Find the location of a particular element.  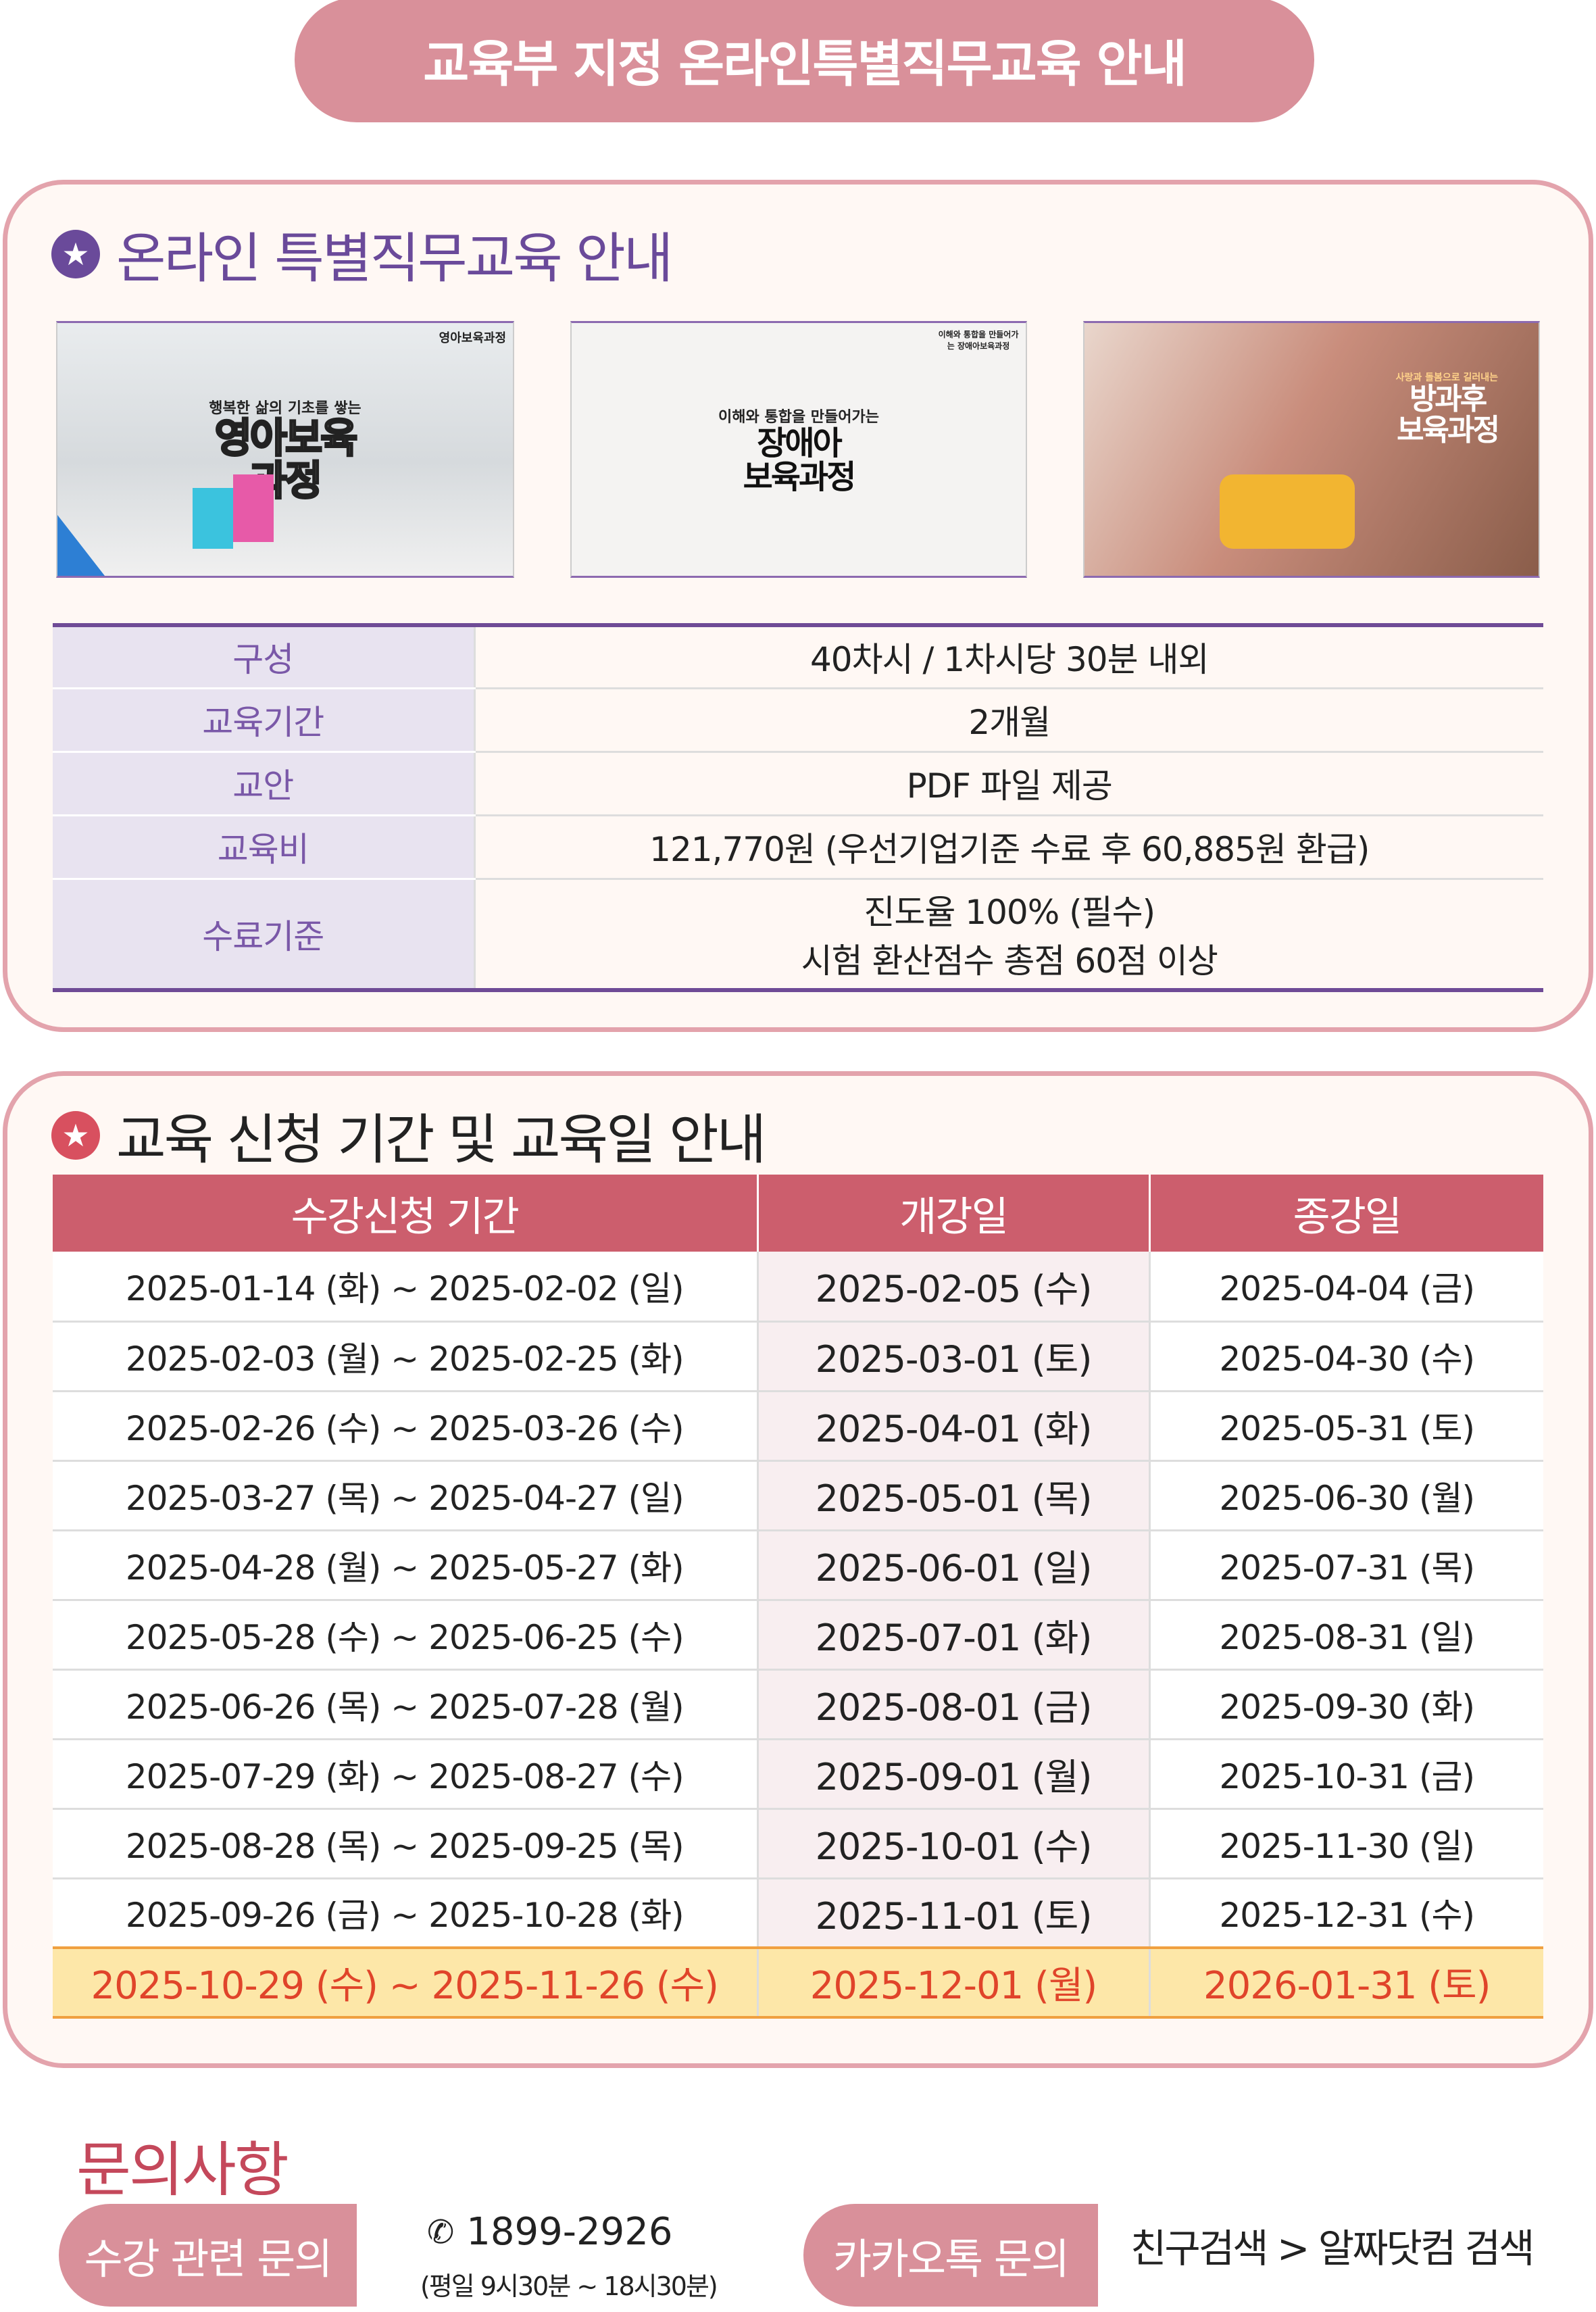

end-date: 2025-10-31 (금) is located at coordinates (1346, 1774).